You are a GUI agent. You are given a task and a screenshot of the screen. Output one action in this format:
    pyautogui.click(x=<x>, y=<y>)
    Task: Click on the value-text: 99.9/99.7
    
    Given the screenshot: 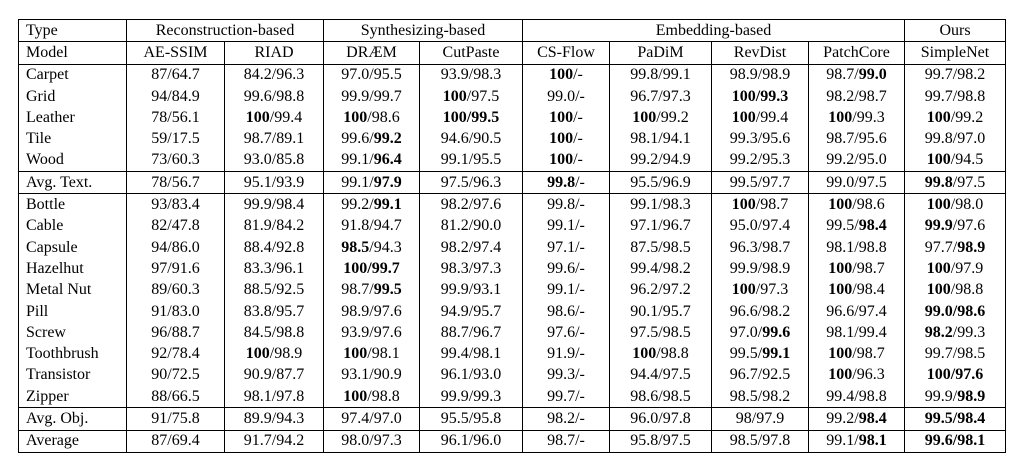 What is the action you would take?
    pyautogui.click(x=371, y=96)
    